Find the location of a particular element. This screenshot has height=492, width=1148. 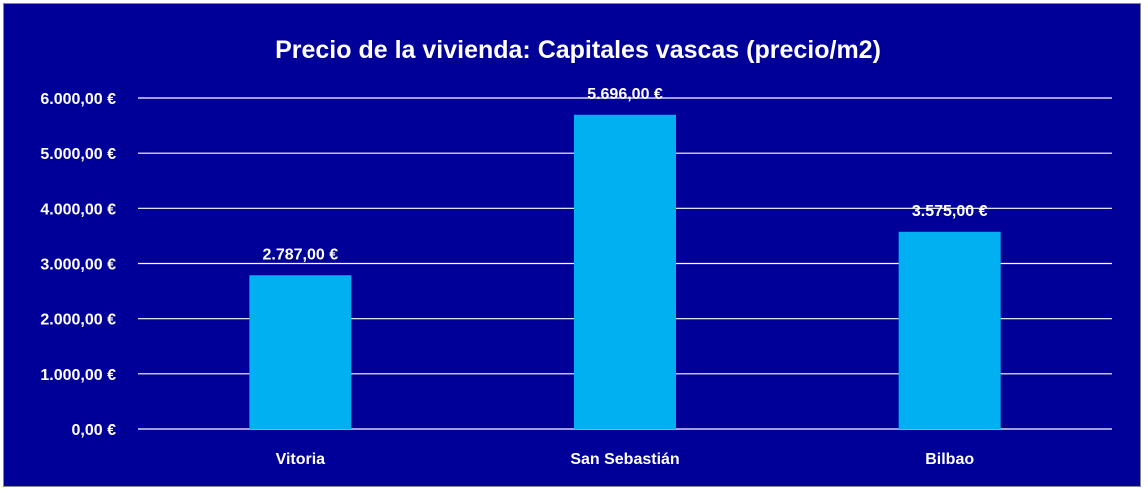

x-category-label: Vitoria is located at coordinates (301, 459).